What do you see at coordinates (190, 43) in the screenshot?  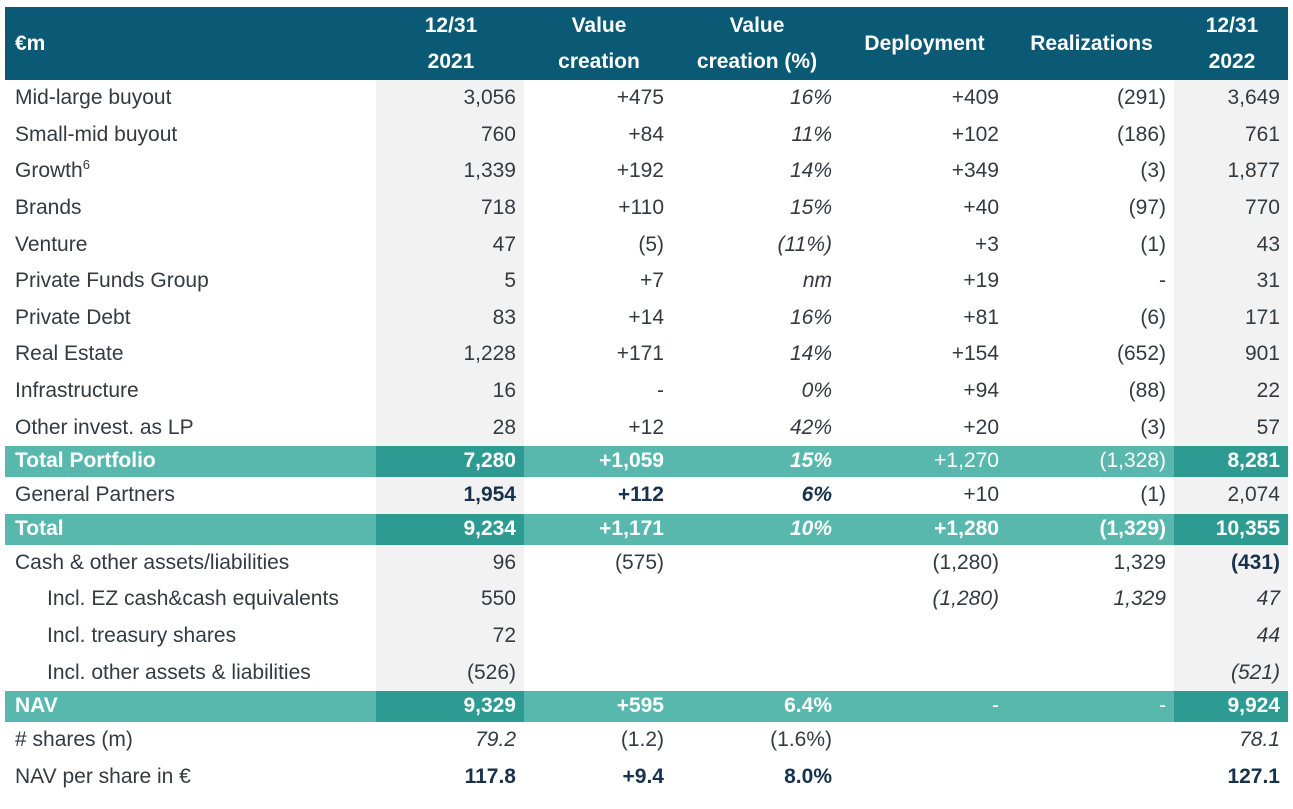 I see `header-unit: €m` at bounding box center [190, 43].